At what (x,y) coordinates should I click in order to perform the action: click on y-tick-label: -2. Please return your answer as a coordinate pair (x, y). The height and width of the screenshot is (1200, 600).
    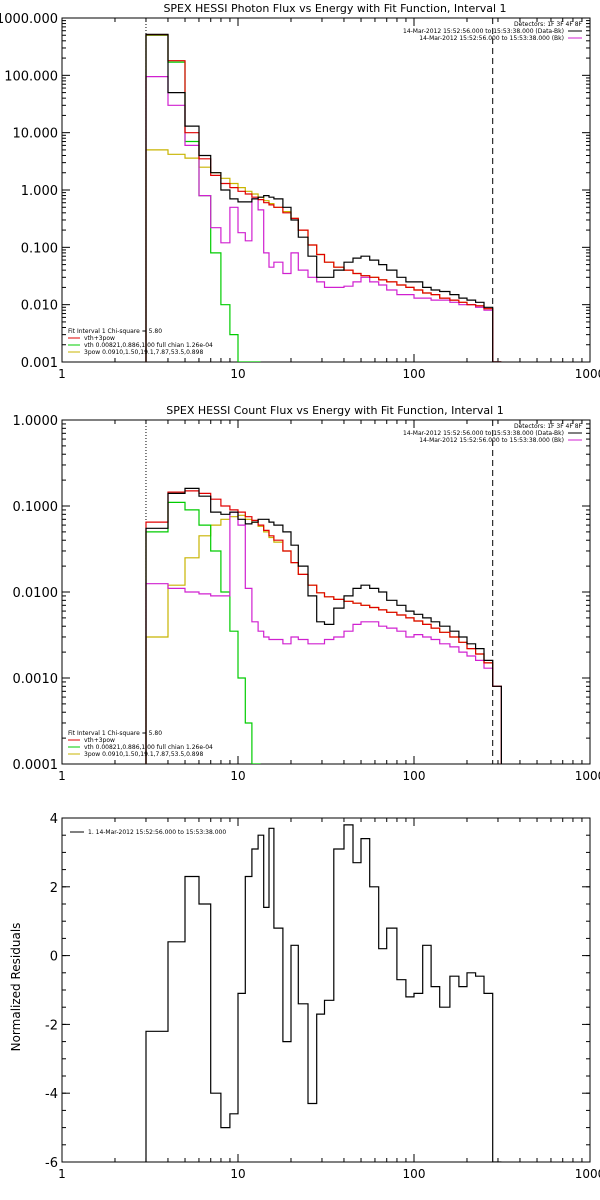
    Looking at the image, I should click on (51, 1025).